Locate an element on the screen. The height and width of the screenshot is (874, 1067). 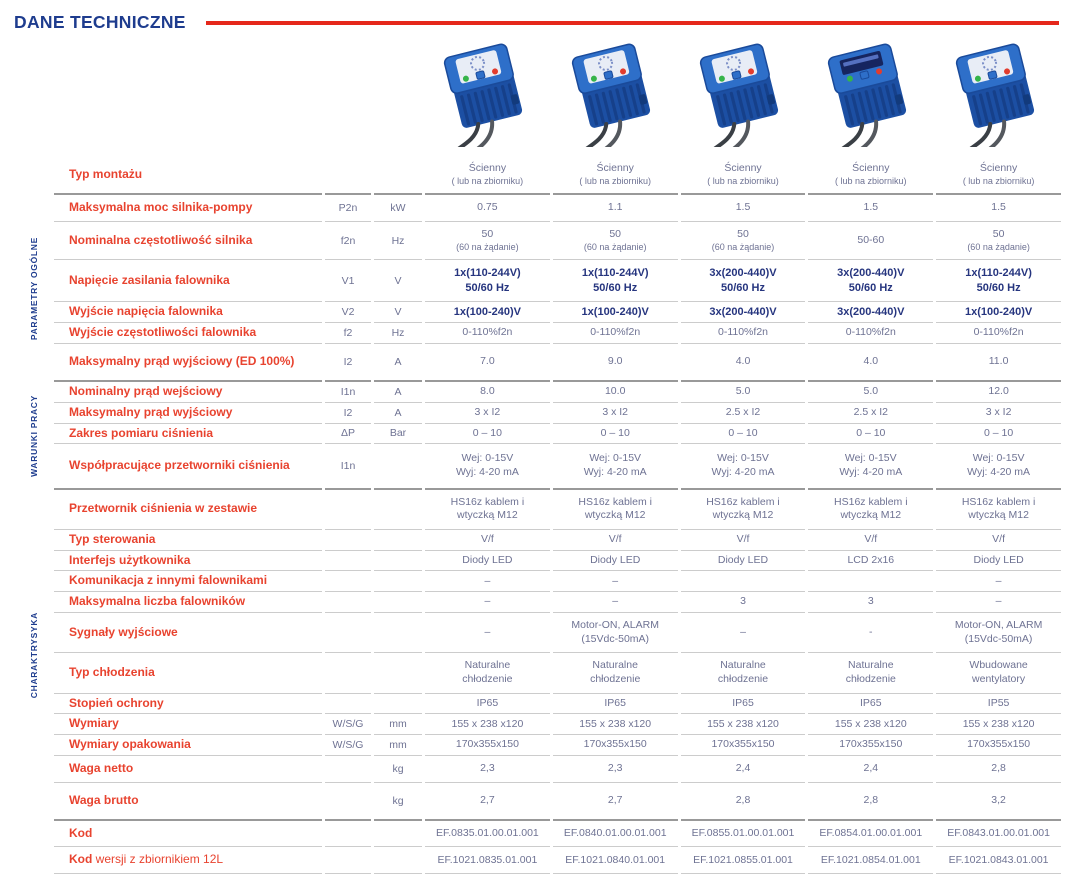
value-line: 2.5 x I2 is located at coordinates (743, 411).